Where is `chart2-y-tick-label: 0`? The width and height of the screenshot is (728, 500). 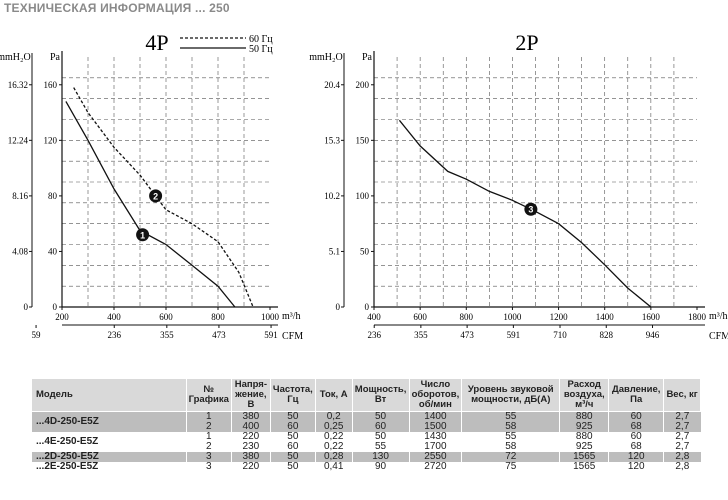 chart2-y-tick-label: 0 is located at coordinates (367, 307).